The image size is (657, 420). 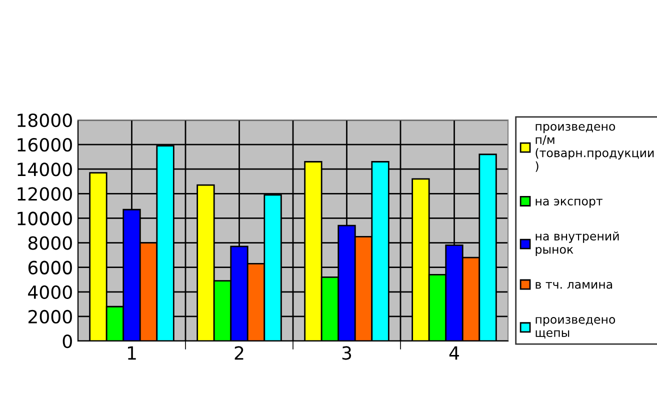 What do you see at coordinates (132, 353) in the screenshot?
I see `x-tick-label: 1` at bounding box center [132, 353].